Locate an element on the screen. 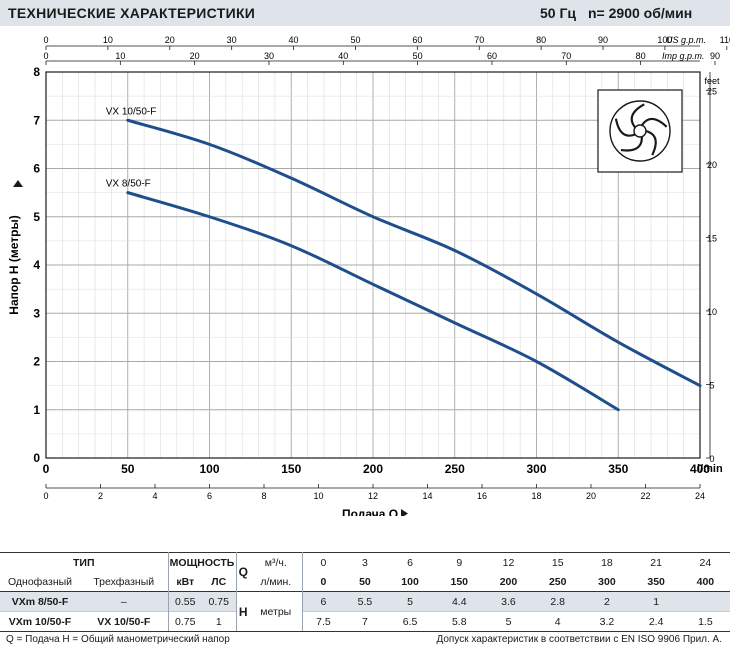  y-tick-label: 6 is located at coordinates (36, 169).